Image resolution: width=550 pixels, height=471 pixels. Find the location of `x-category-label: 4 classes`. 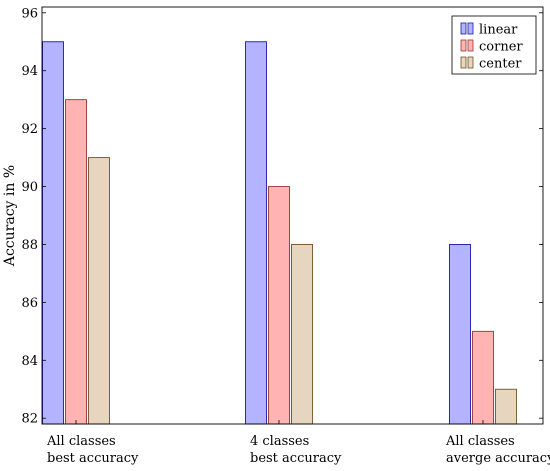

x-category-label: 4 classes is located at coordinates (279, 441).